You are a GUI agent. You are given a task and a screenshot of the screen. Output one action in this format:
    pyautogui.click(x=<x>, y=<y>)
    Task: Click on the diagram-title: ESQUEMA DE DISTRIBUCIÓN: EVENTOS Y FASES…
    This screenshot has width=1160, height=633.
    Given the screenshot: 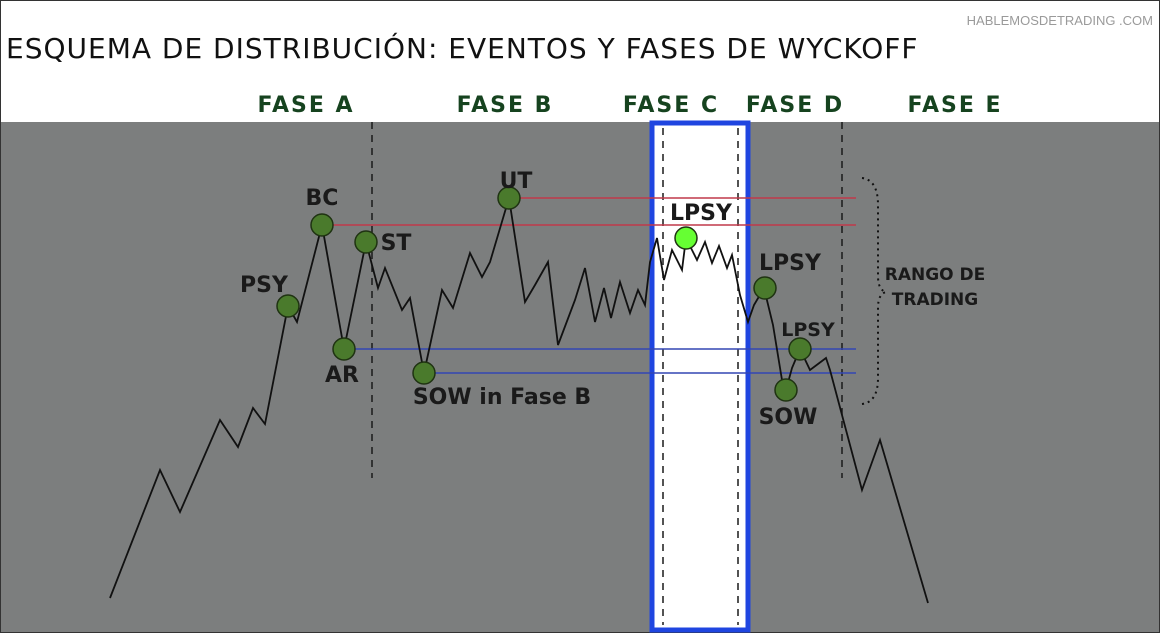 What is the action you would take?
    pyautogui.click(x=462, y=48)
    